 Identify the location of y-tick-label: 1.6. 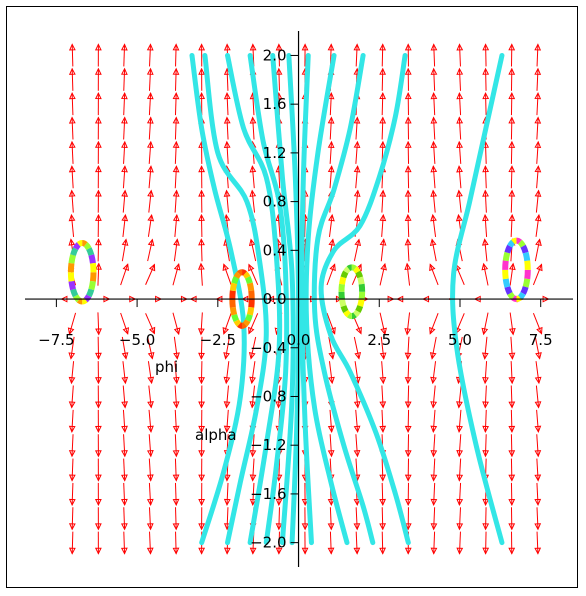
(275, 104).